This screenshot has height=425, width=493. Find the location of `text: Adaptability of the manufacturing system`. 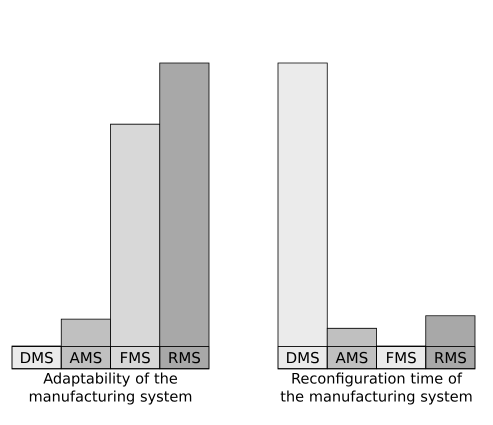

text: Adaptability of the manufacturing system is located at coordinates (111, 388).